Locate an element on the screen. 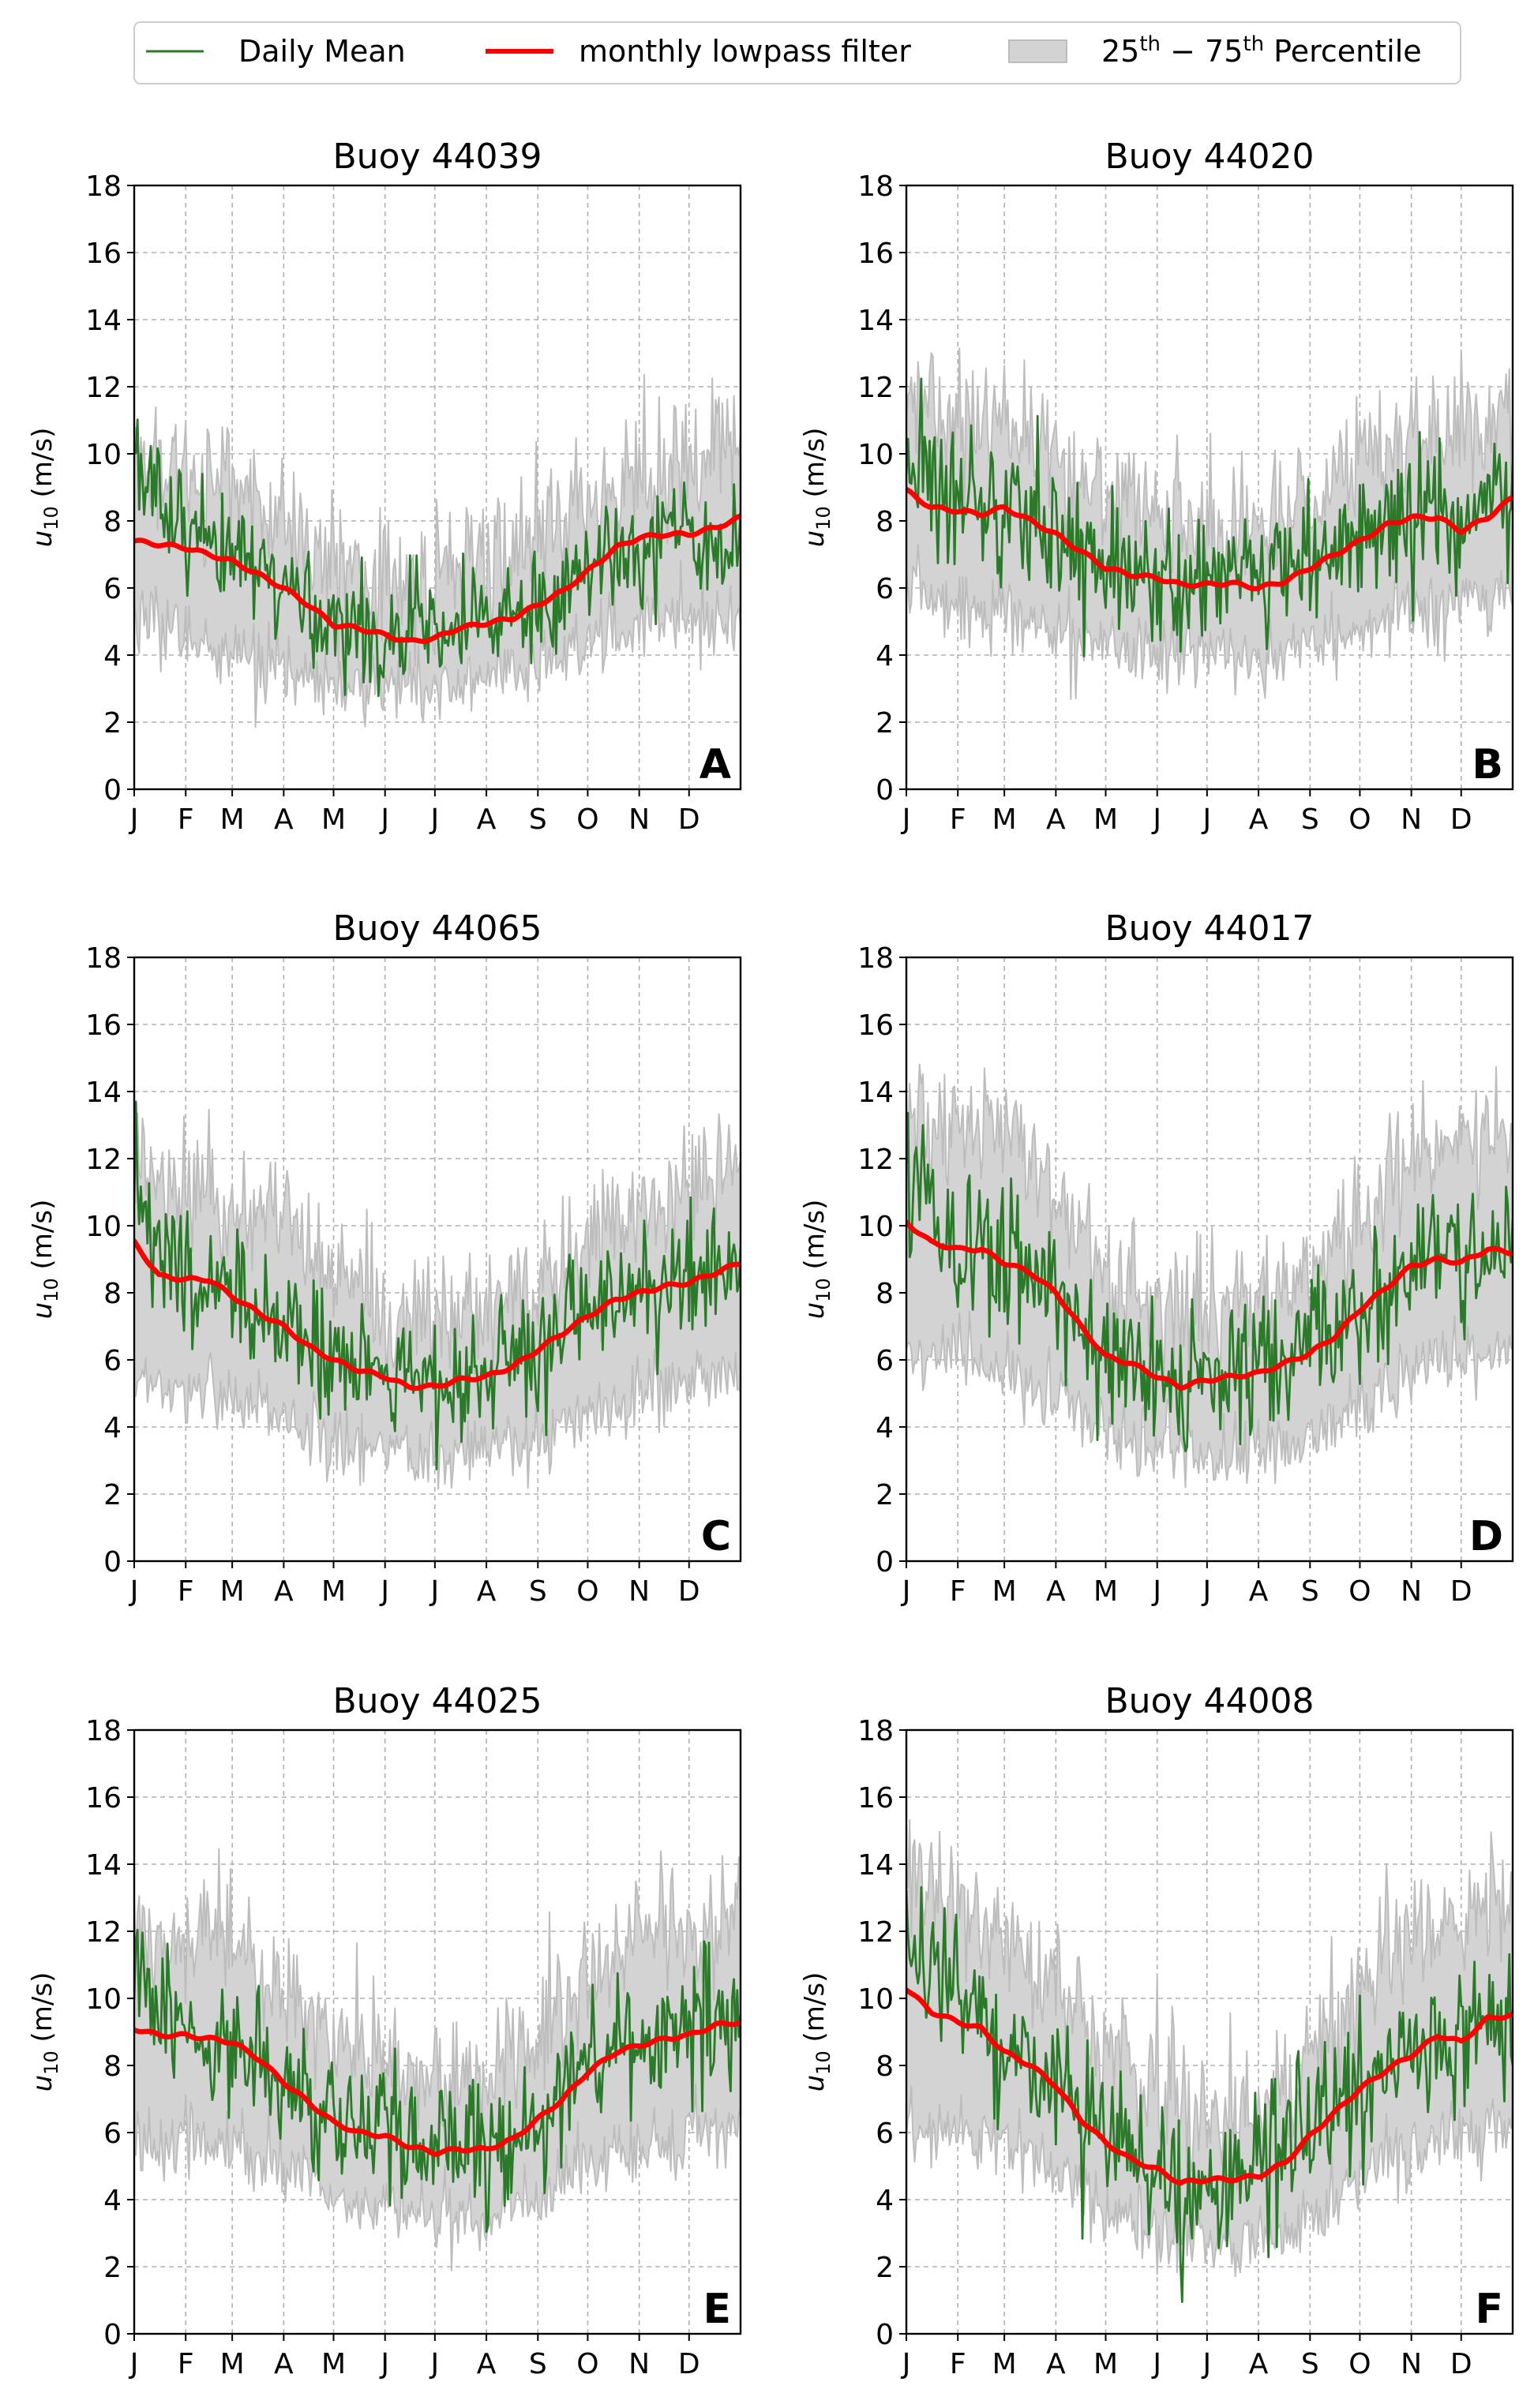 The height and width of the screenshot is (2408, 1534). legend-frame is located at coordinates (797, 52).